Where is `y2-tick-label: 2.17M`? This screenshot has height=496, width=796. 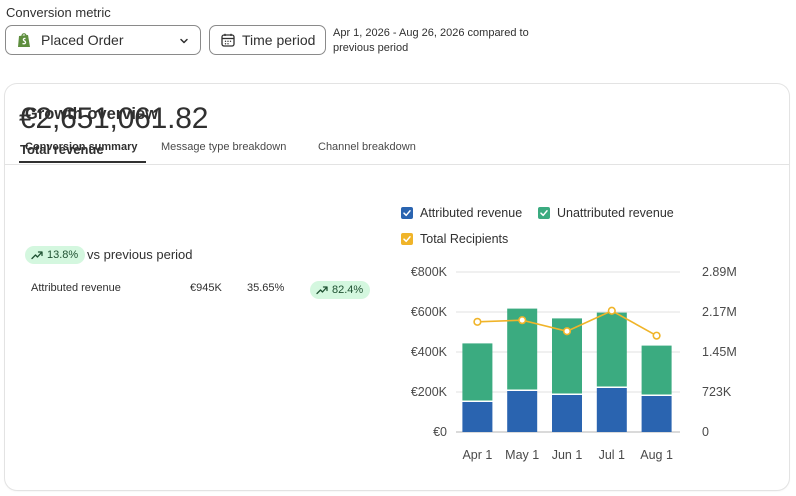
y2-tick-label: 2.17M is located at coordinates (719, 312).